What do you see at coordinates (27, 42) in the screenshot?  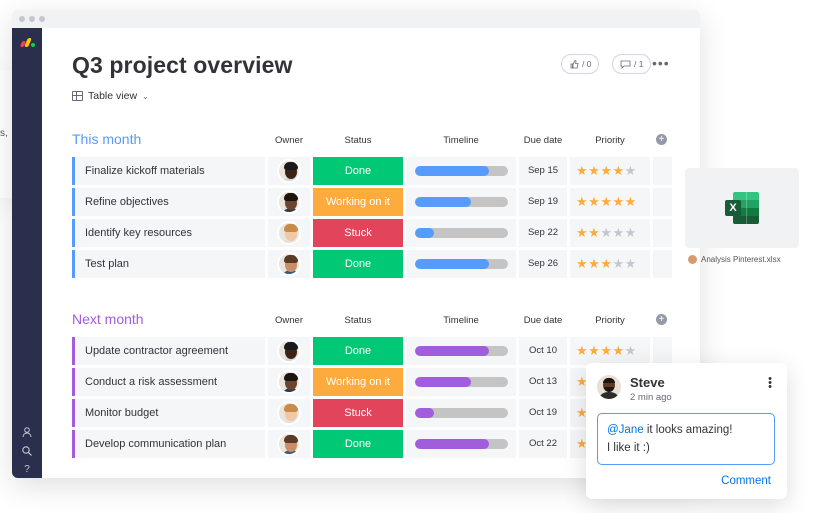 I see `monday-logo-icon` at bounding box center [27, 42].